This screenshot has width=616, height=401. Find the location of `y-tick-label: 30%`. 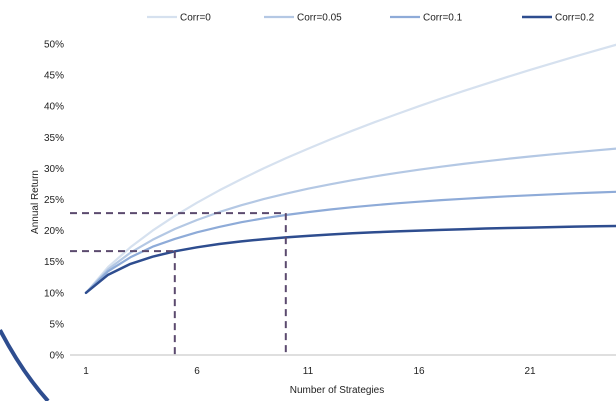

y-tick-label: 30% is located at coordinates (54, 169).